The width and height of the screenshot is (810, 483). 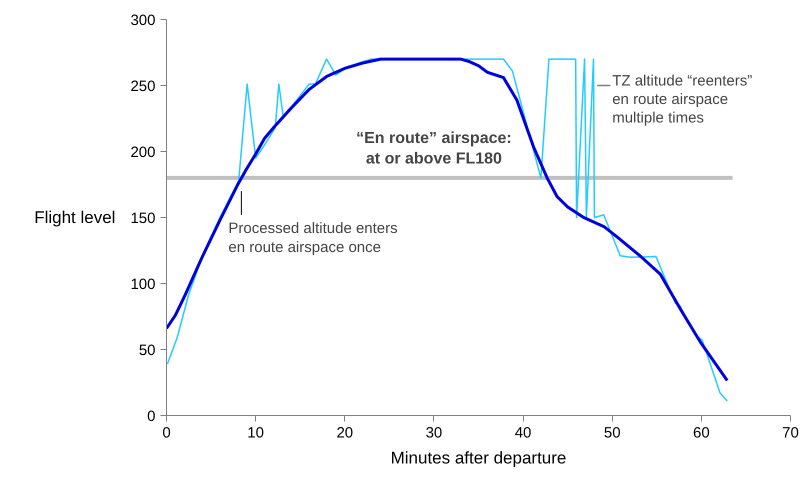 I want to click on x-axis-title: Minutes after departure, so click(x=478, y=458).